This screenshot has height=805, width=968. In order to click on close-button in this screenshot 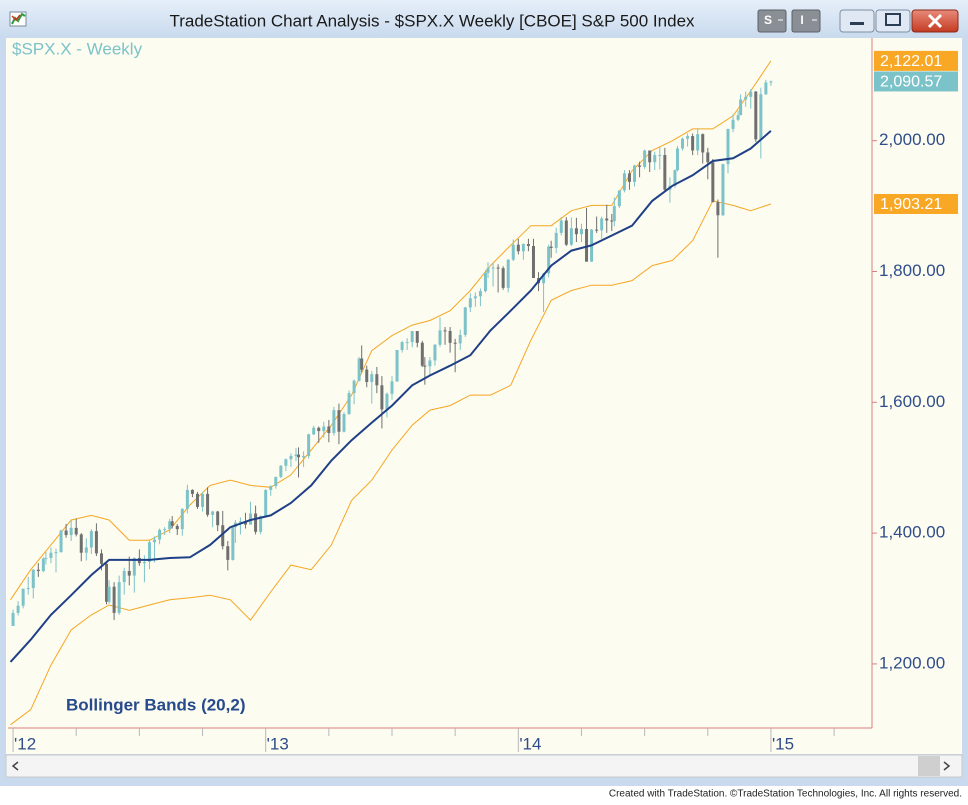, I will do `click(935, 21)`.